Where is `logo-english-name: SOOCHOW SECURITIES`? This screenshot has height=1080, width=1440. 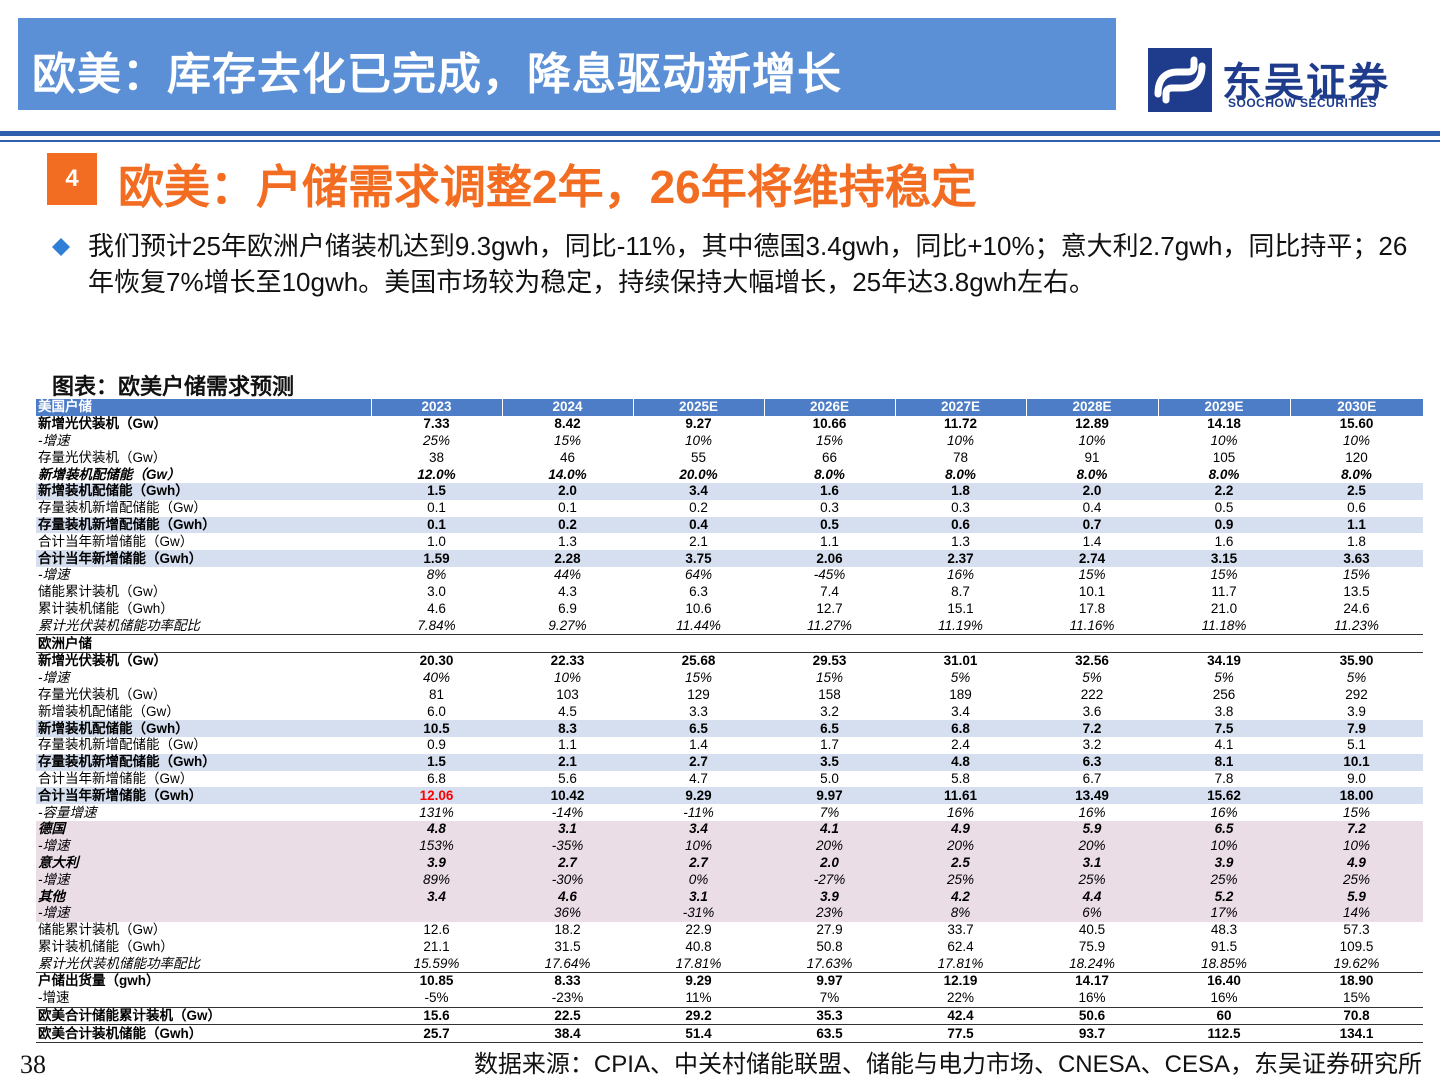
logo-english-name: SOOCHOW SECURITIES is located at coordinates (1303, 103).